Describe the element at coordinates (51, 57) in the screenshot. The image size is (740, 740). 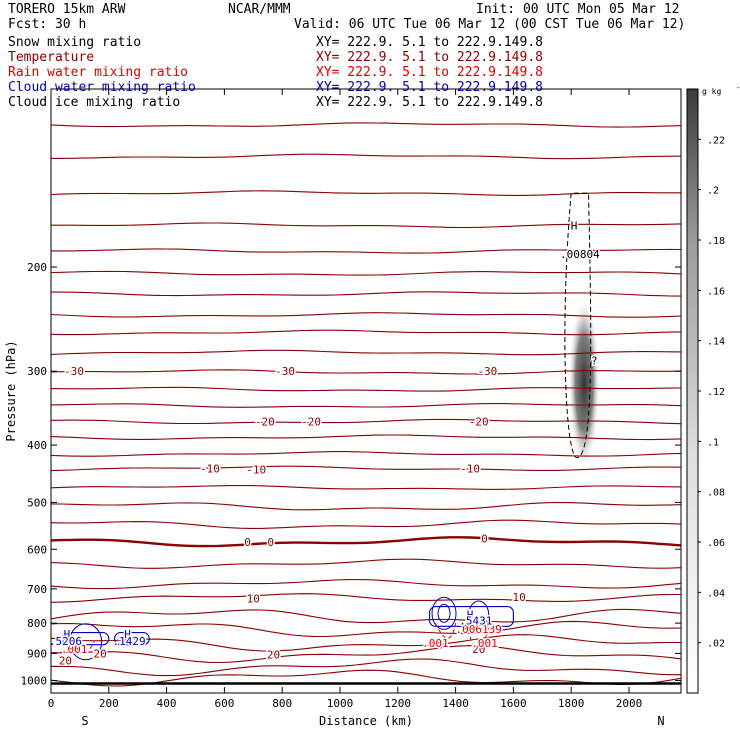
I see `legend-field-name: Temperature` at that location.